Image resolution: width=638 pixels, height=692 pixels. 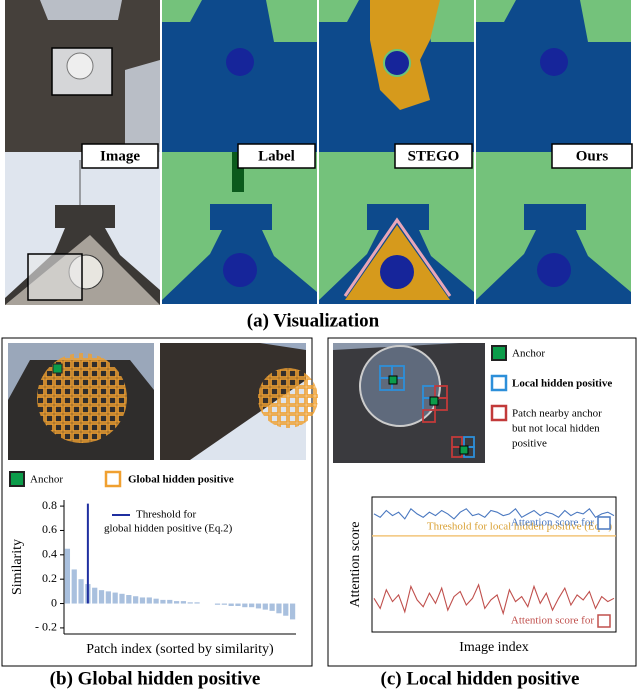 I want to click on plot-frame, so click(x=494, y=564).